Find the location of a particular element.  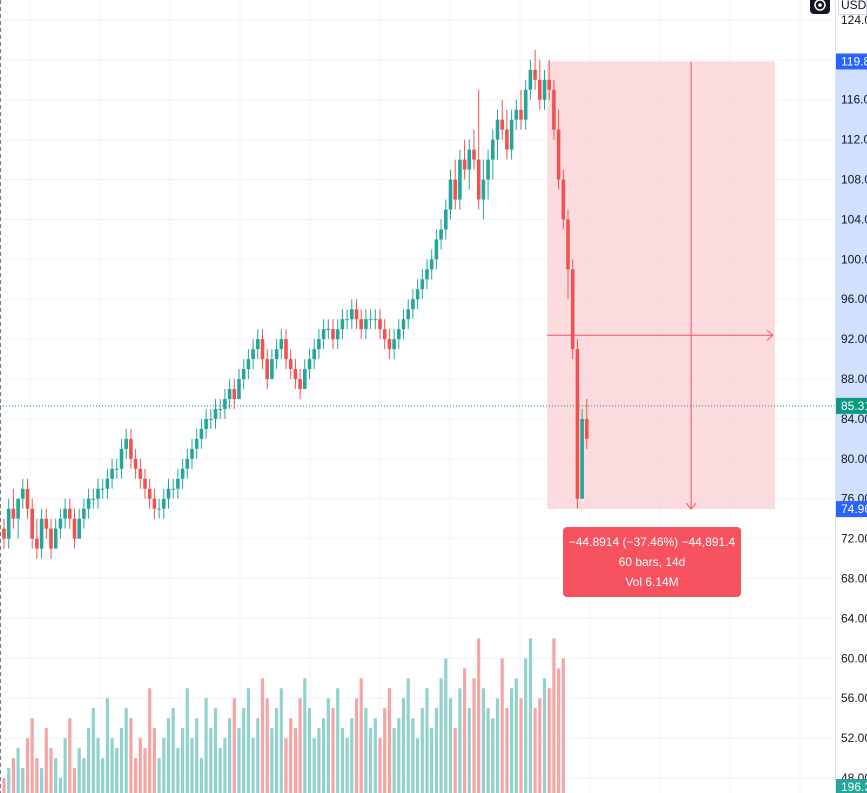

measure-horizontal-arrow is located at coordinates (770, 335).